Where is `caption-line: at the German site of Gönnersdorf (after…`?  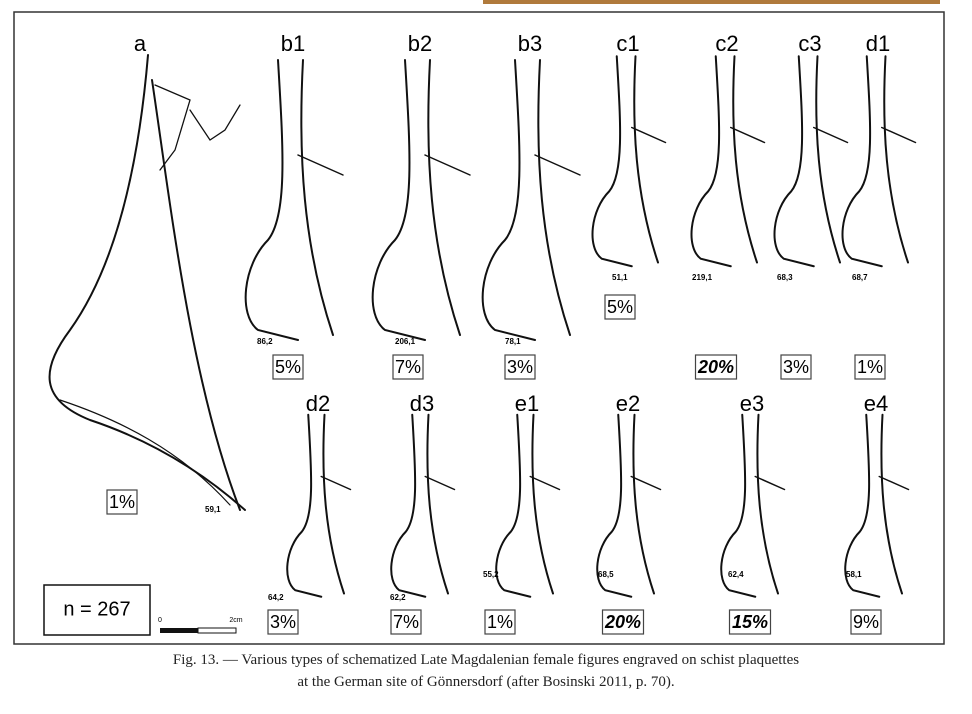 caption-line: at the German site of Gönnersdorf (after… is located at coordinates (486, 682).